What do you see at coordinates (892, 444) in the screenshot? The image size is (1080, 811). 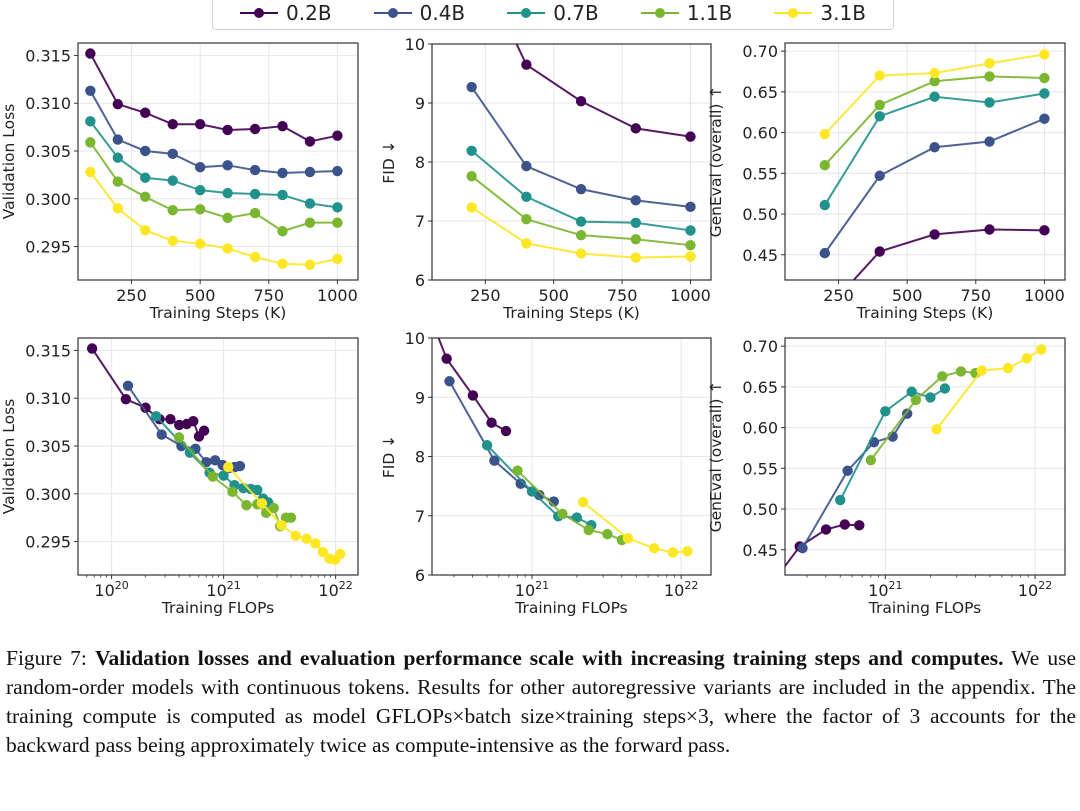 I see `series-line-0.7B` at bounding box center [892, 444].